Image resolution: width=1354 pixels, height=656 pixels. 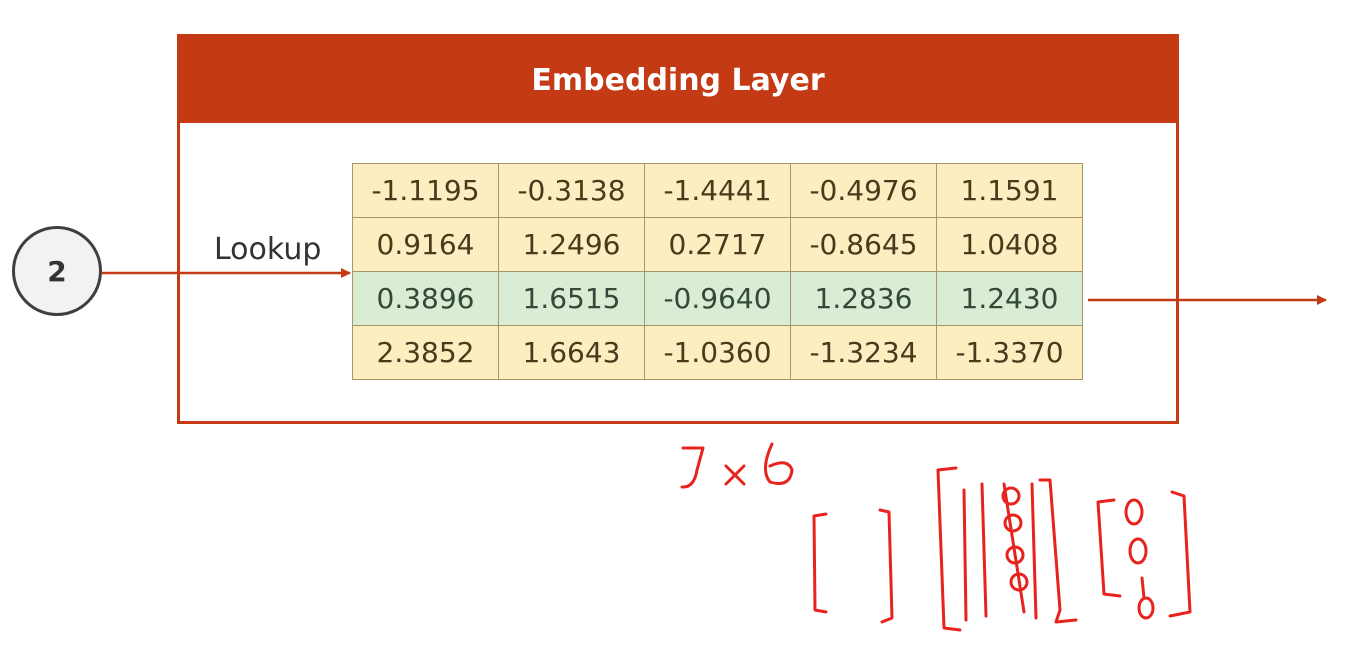 I want to click on input-token-value: 2, so click(x=57, y=271).